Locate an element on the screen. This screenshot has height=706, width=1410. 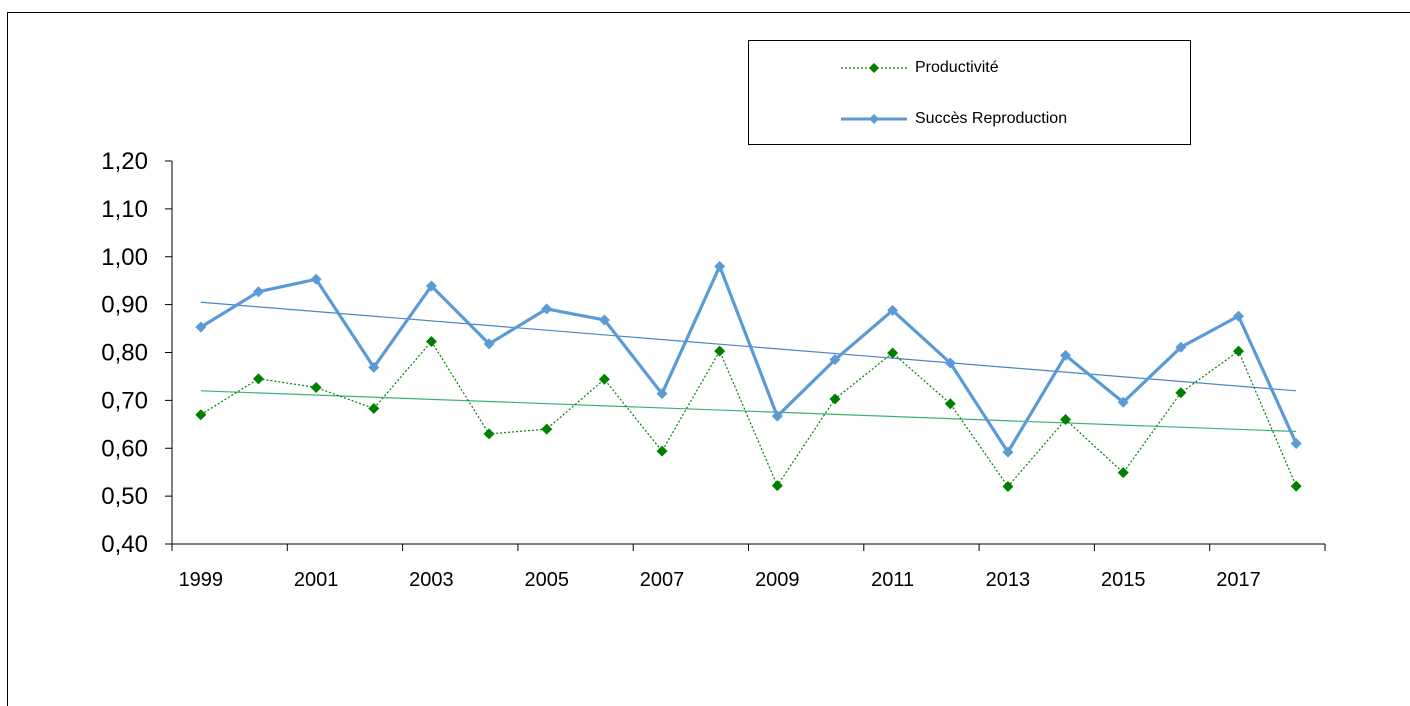
y-tick-label: 0,90 is located at coordinates (124, 305).